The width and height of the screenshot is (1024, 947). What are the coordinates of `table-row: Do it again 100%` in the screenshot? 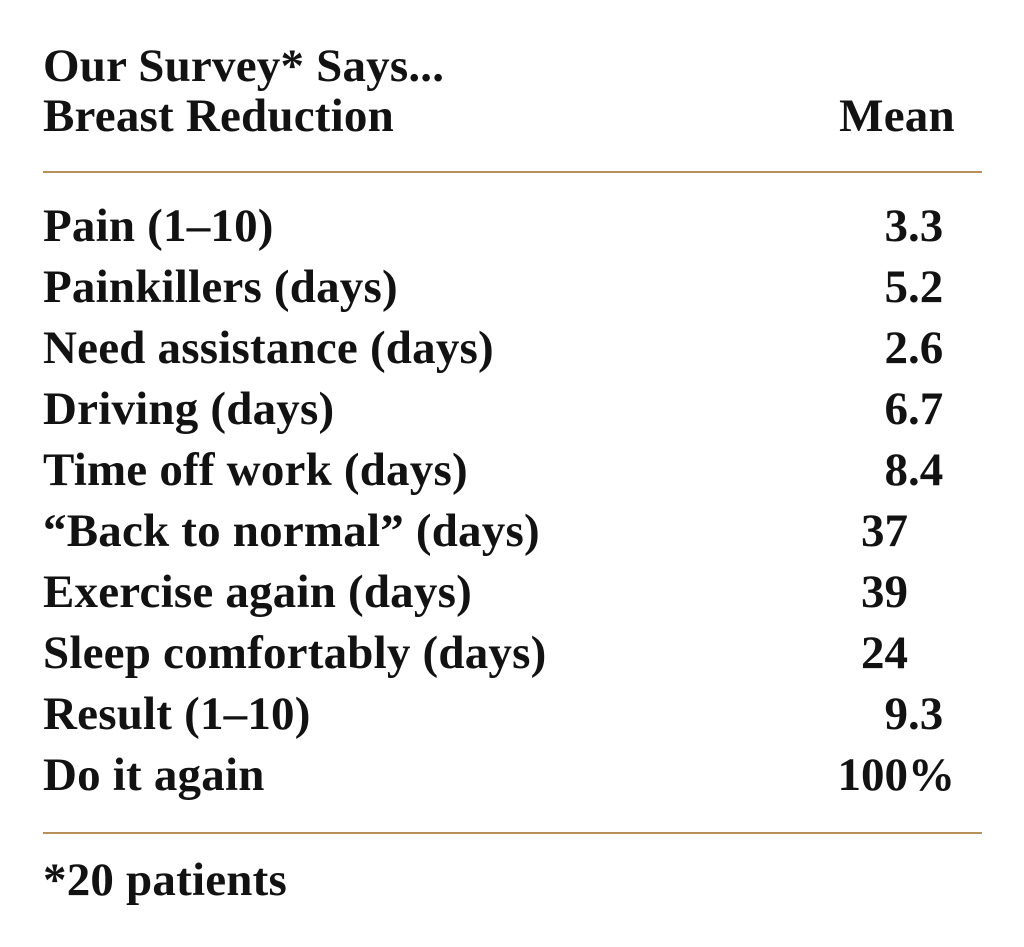 It's located at (512, 775).